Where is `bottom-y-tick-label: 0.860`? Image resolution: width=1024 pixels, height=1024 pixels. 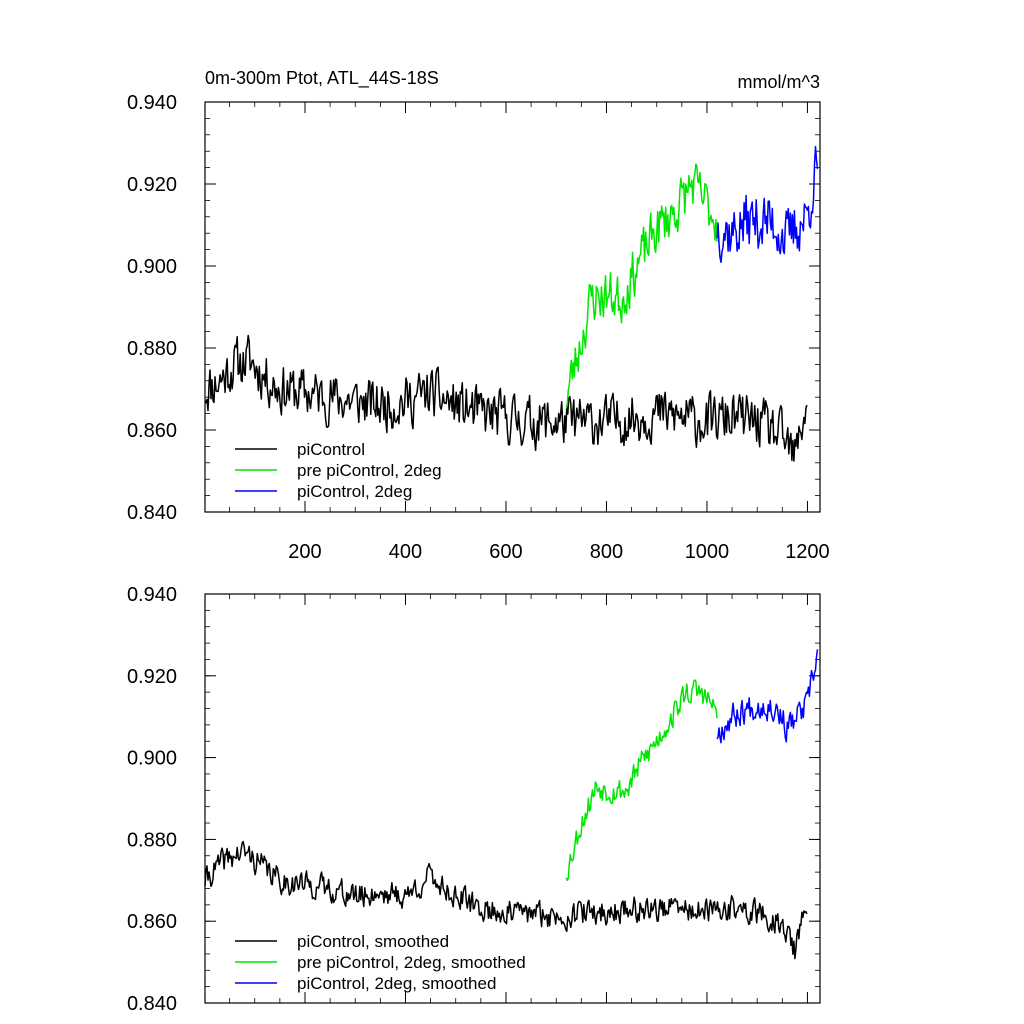
bottom-y-tick-label: 0.860 is located at coordinates (152, 922).